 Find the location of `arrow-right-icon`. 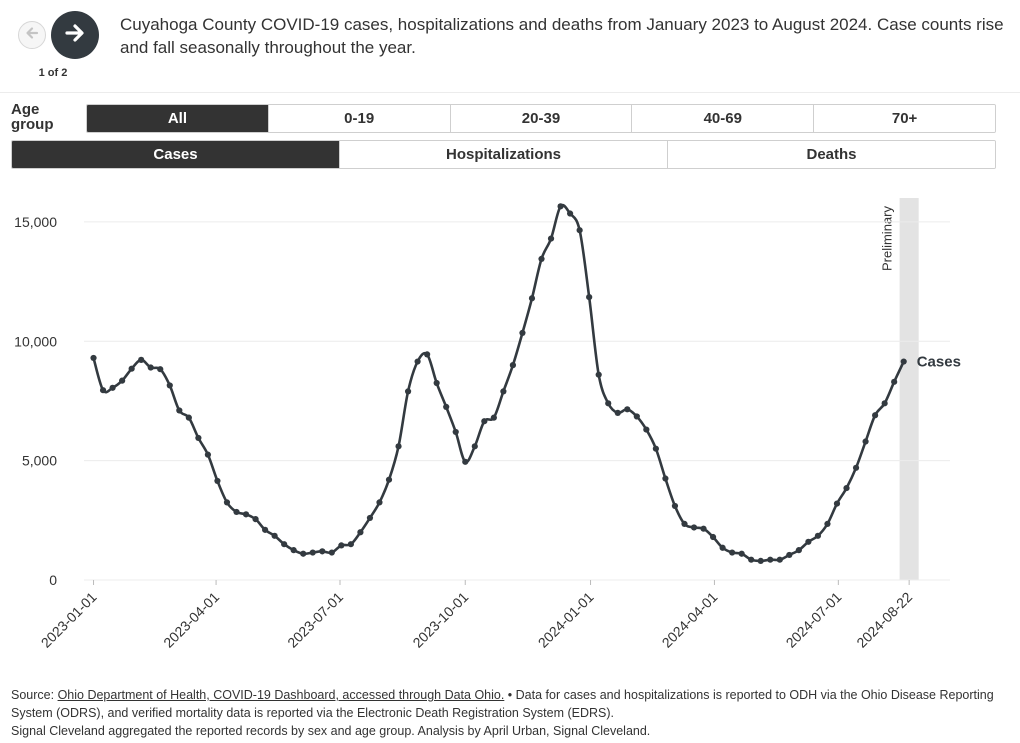

arrow-right-icon is located at coordinates (75, 35).